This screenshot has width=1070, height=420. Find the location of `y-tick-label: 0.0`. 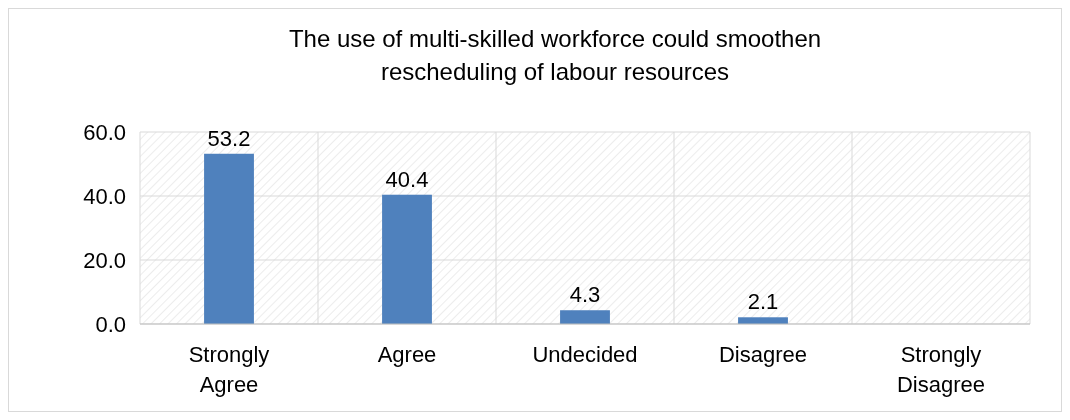

y-tick-label: 0.0 is located at coordinates (110, 324).